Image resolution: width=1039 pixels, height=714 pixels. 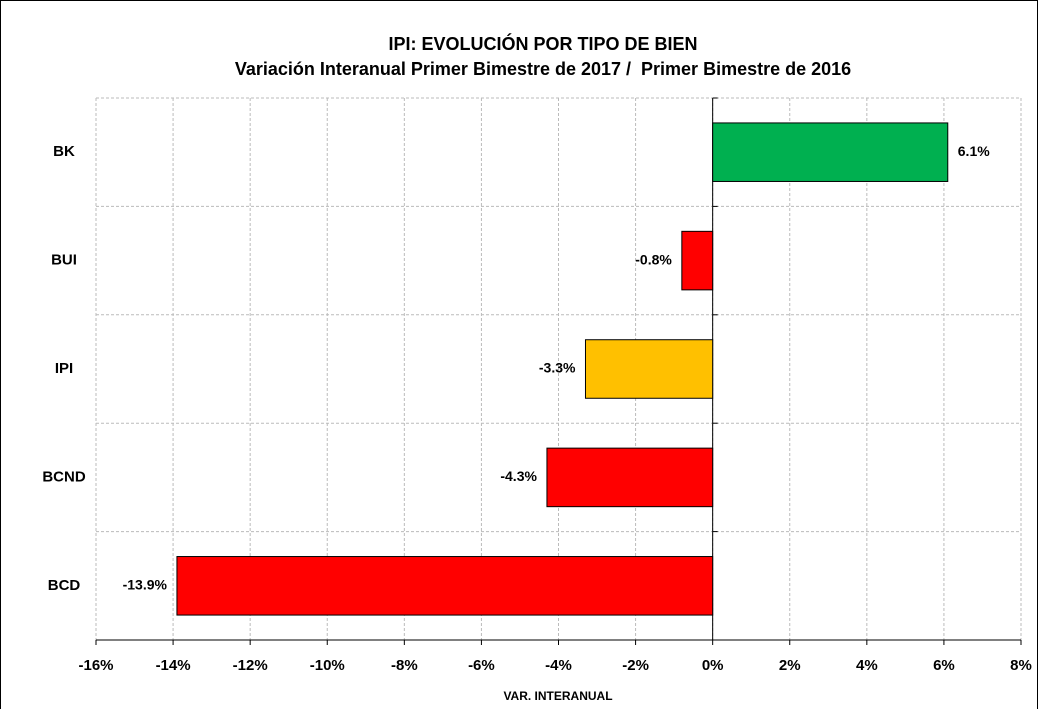 What do you see at coordinates (635, 665) in the screenshot?
I see `x-tick-label: -2%` at bounding box center [635, 665].